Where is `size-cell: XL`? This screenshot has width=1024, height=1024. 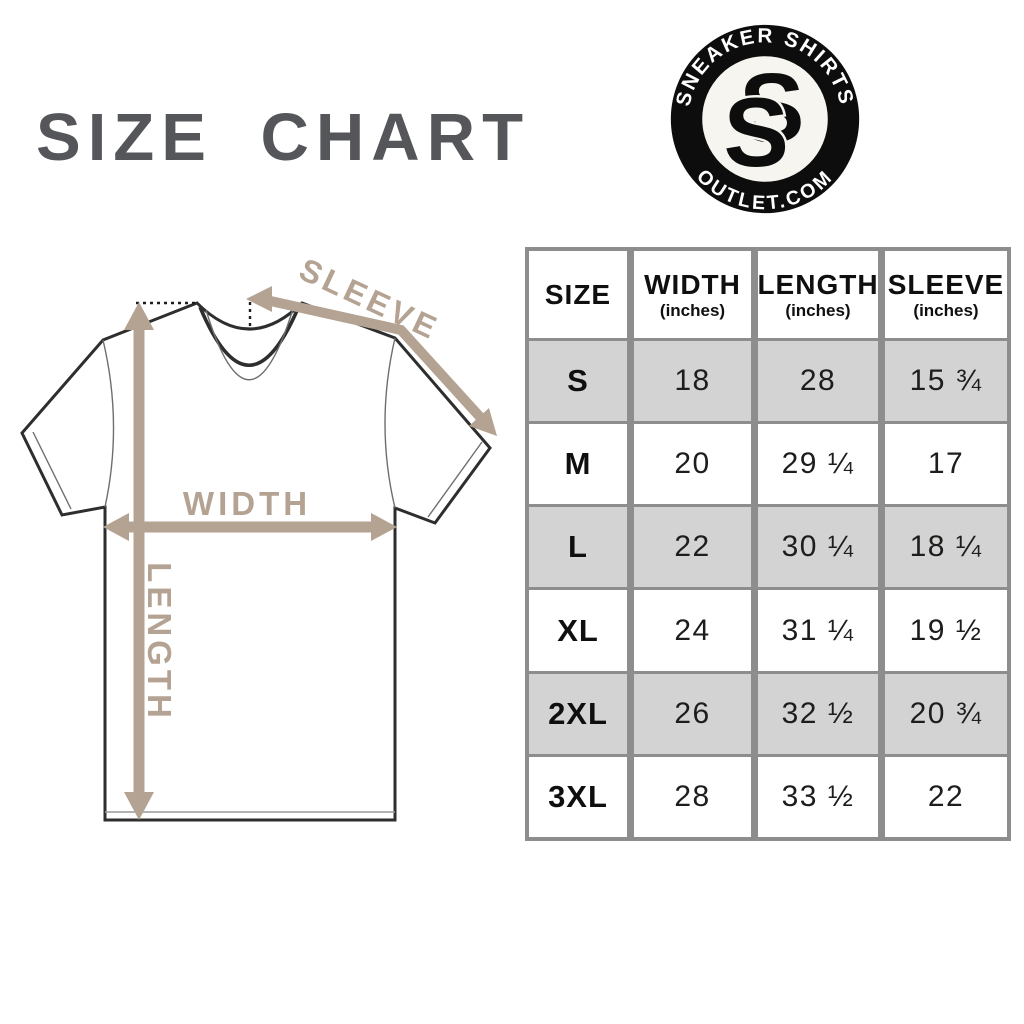 size-cell: XL is located at coordinates (578, 630).